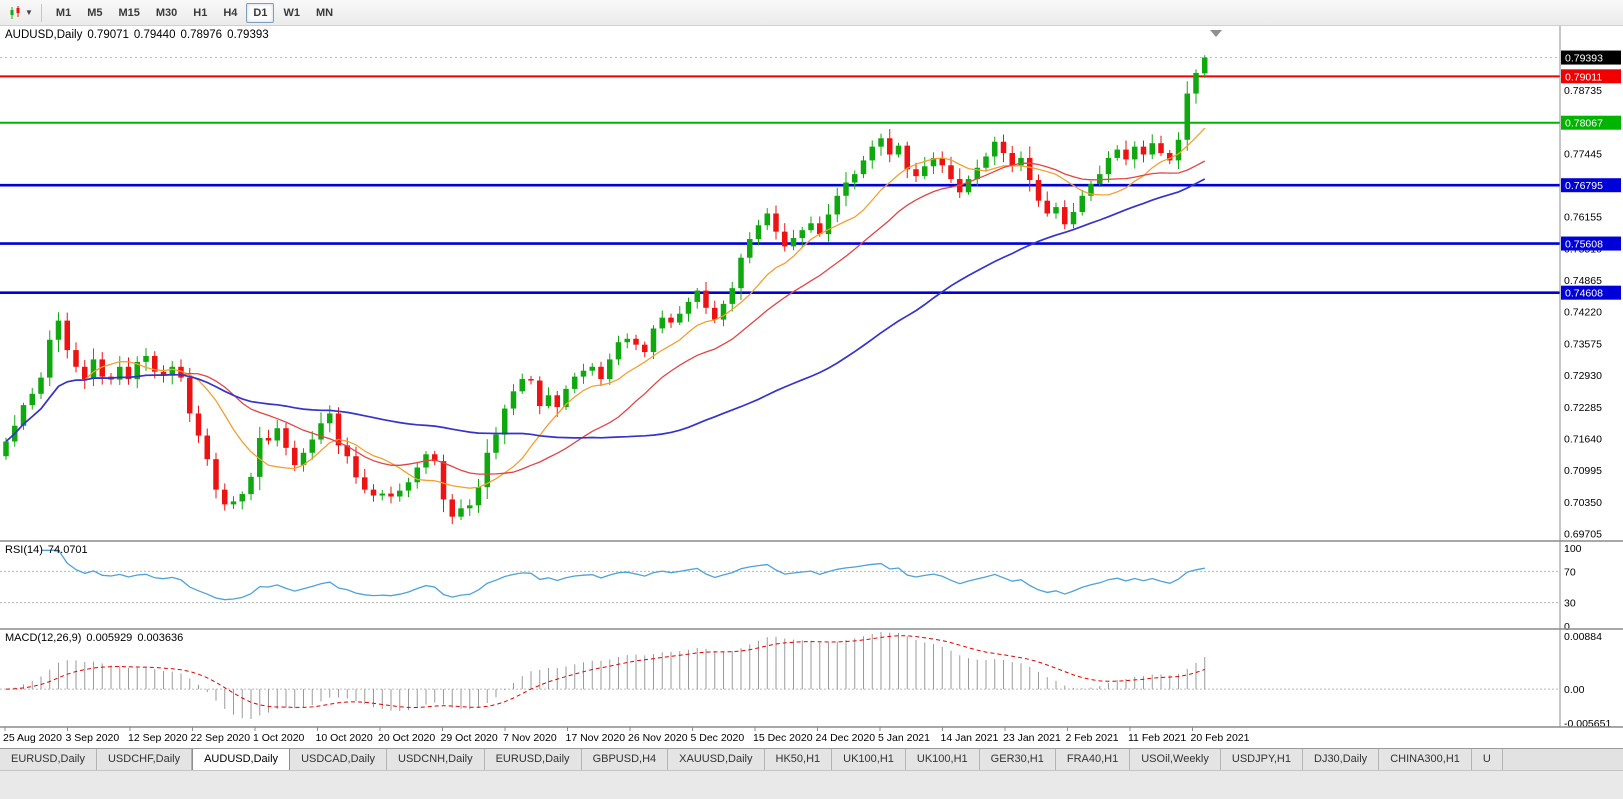  Describe the element at coordinates (1584, 294) in the screenshot. I see `svg-text: 0.74608` at that location.